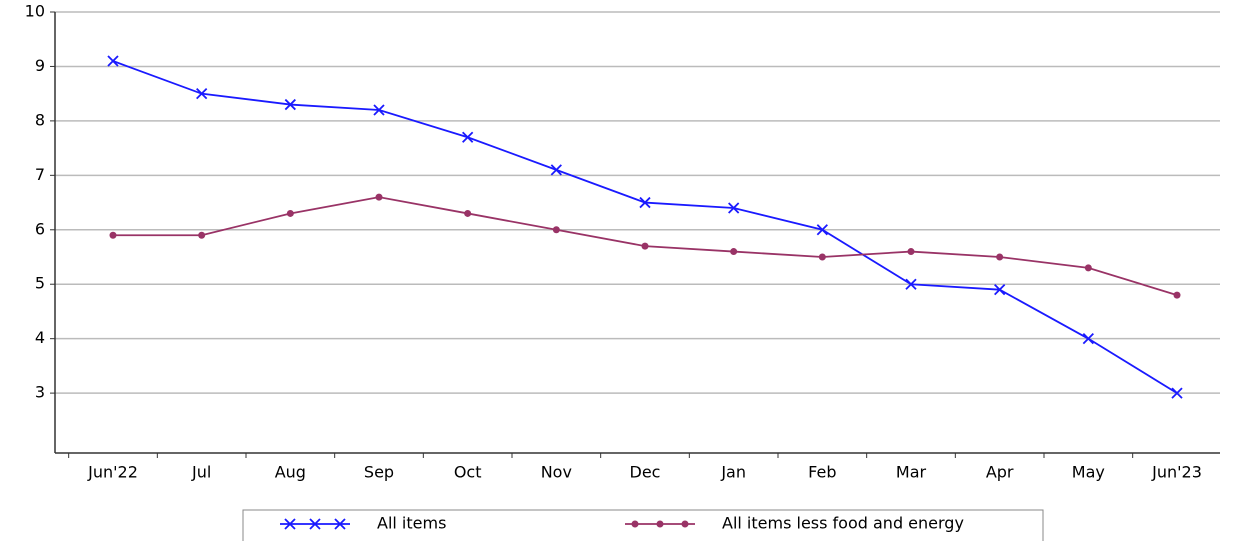 This screenshot has height=541, width=1233. I want to click on legend-label: All items less food and energy, so click(843, 523).